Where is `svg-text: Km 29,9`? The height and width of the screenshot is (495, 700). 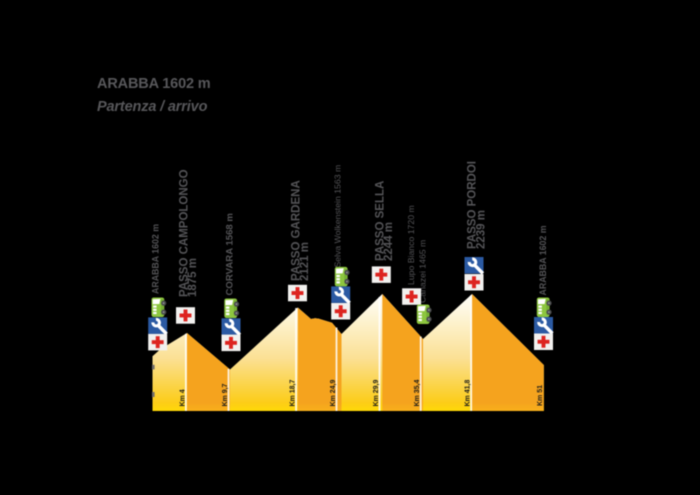 svg-text: Km 29,9 is located at coordinates (376, 393).